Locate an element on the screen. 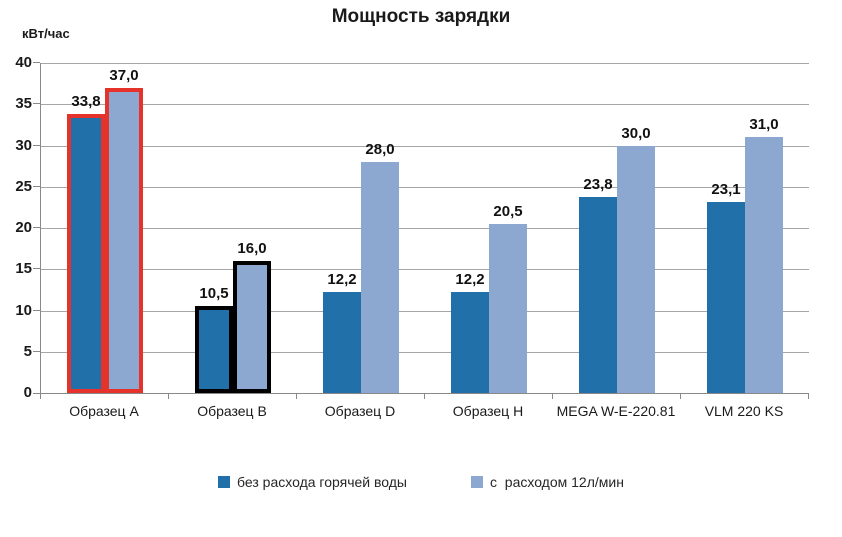 This screenshot has width=842, height=537. y-tick-label: 30 is located at coordinates (23, 145).